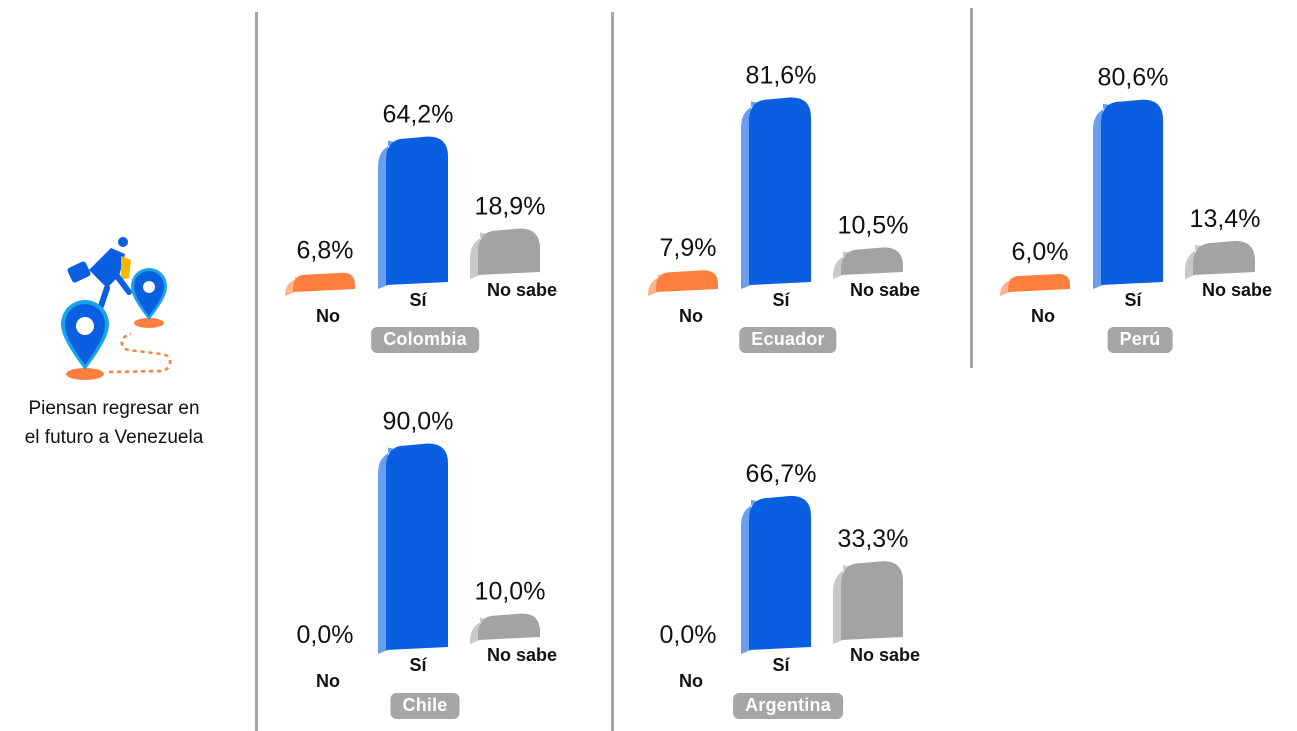 The height and width of the screenshot is (731, 1297). What do you see at coordinates (788, 706) in the screenshot?
I see `country-label: Argentina` at bounding box center [788, 706].